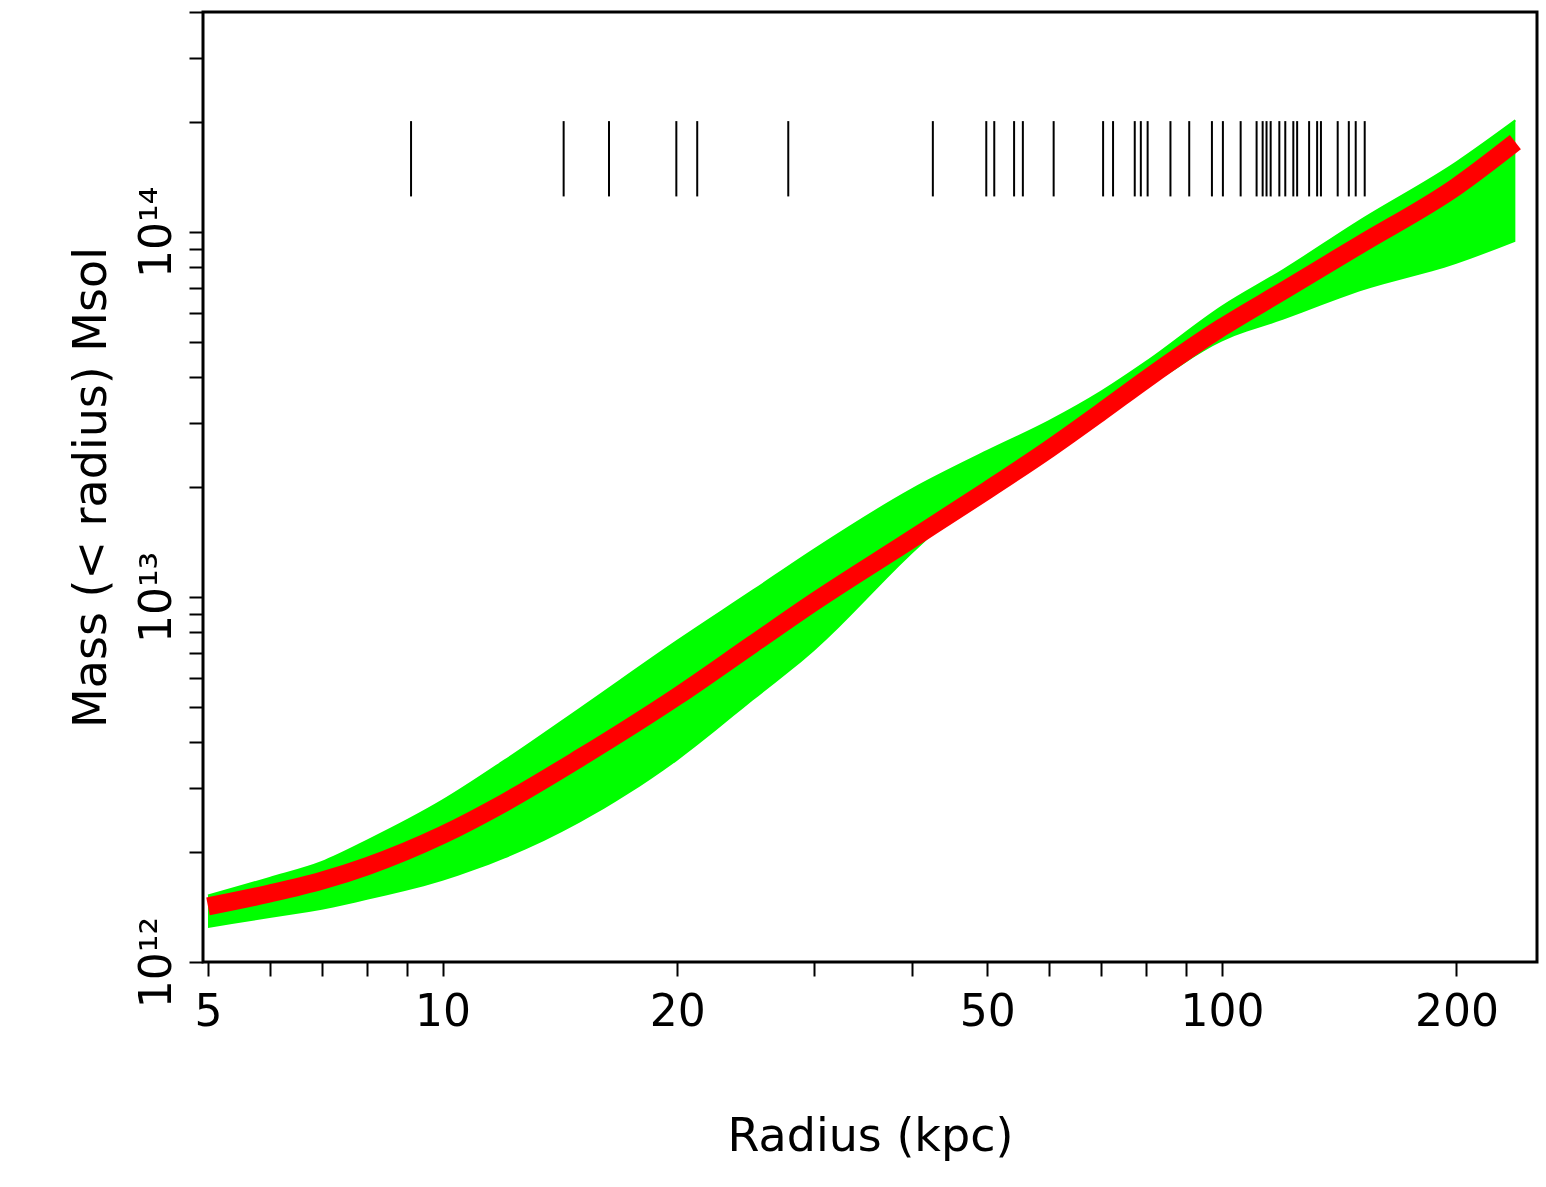 The height and width of the screenshot is (1187, 1546). I want to click on x-axis-title: Radius (kpc), so click(870, 1134).